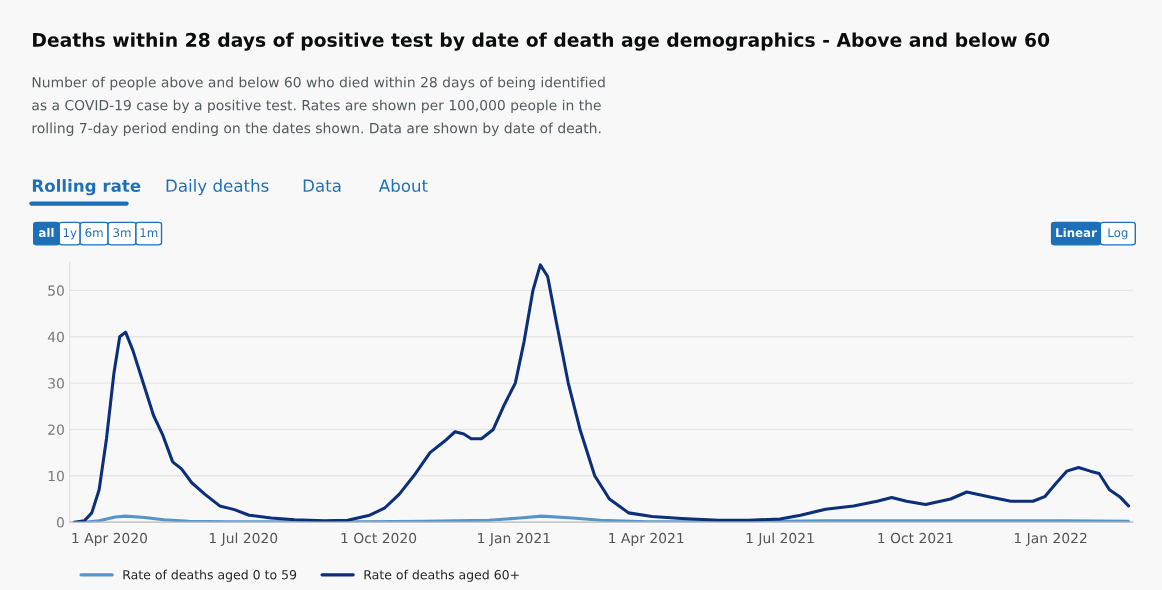  What do you see at coordinates (217, 187) in the screenshot?
I see `text: Daily deaths` at bounding box center [217, 187].